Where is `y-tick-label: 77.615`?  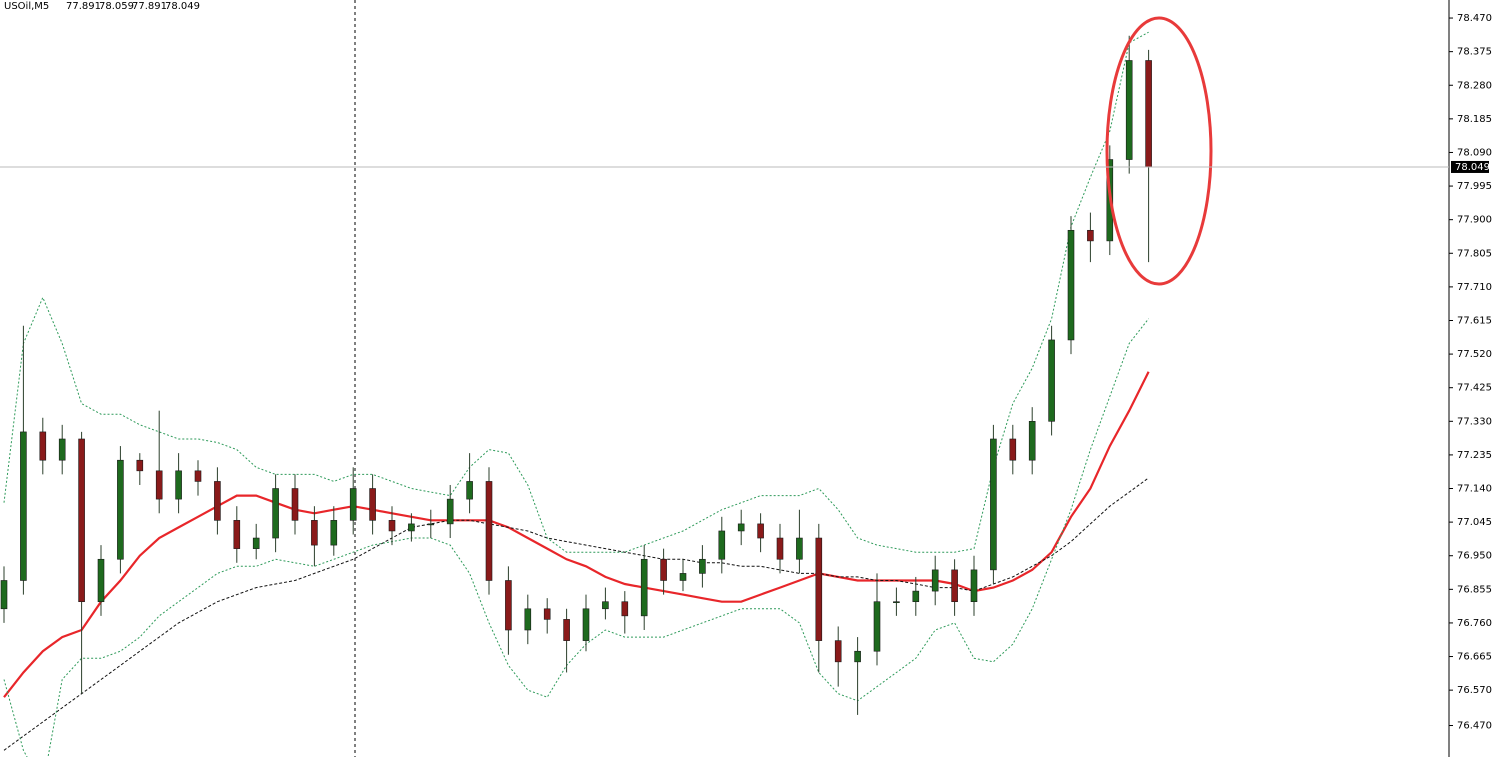
y-tick-label: 77.615 is located at coordinates (1474, 320).